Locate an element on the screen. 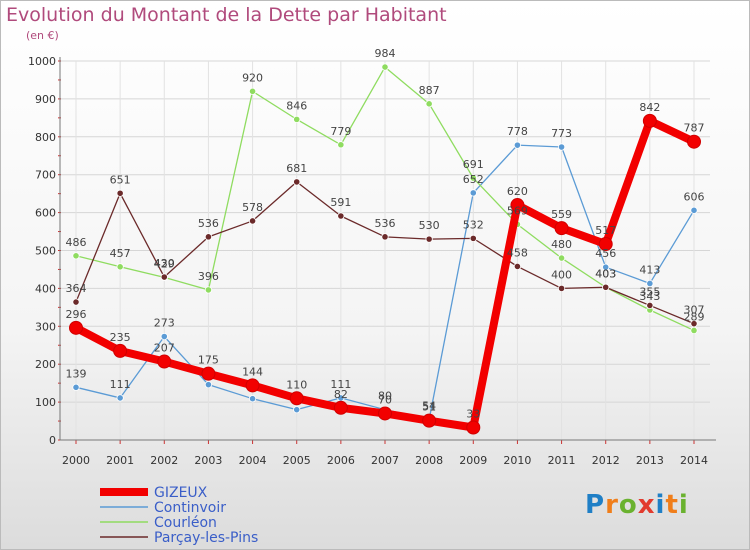  y-tick-label: 400 is located at coordinates (45, 288).